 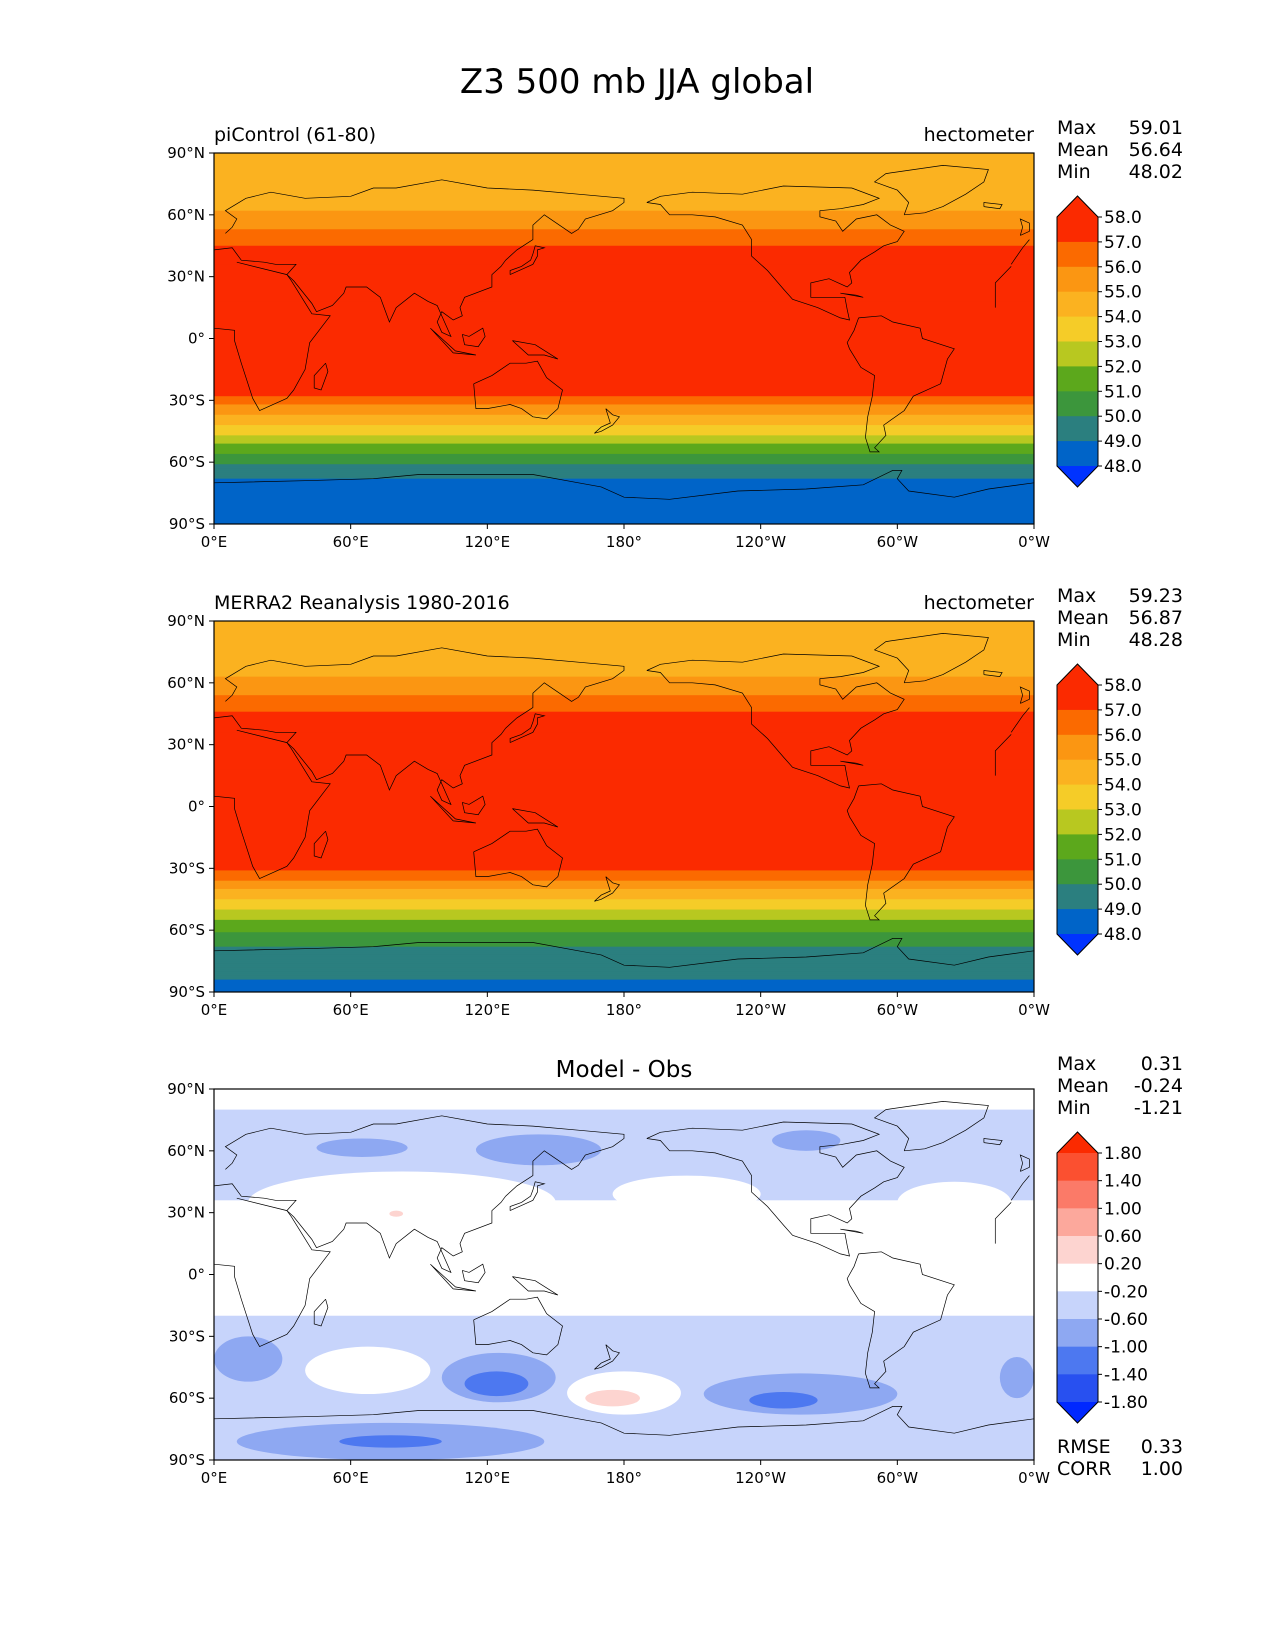 I want to click on colorbar-label: 56.0, so click(x=1123, y=736).